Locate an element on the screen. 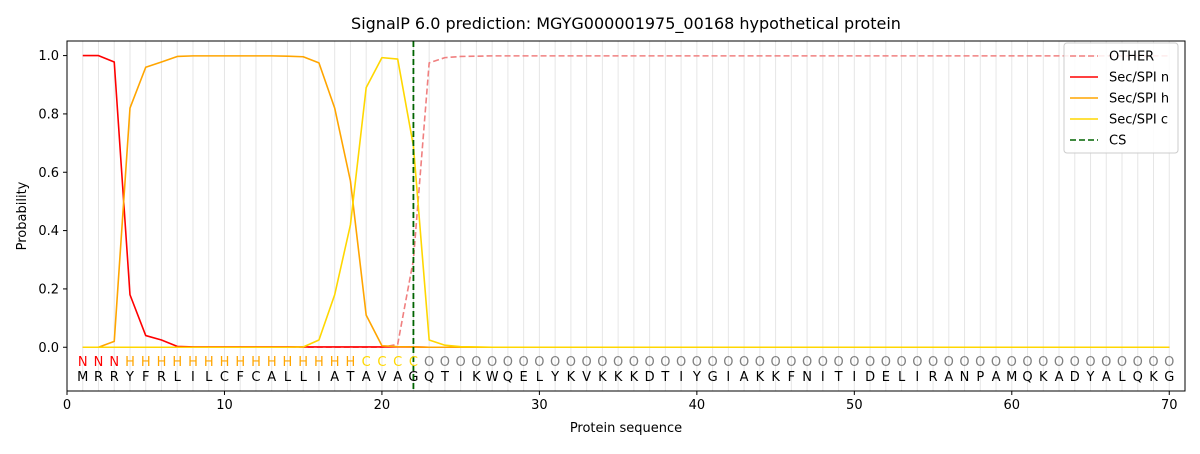 This screenshot has height=454, width=1200. x-tick-label: 20 is located at coordinates (382, 405).